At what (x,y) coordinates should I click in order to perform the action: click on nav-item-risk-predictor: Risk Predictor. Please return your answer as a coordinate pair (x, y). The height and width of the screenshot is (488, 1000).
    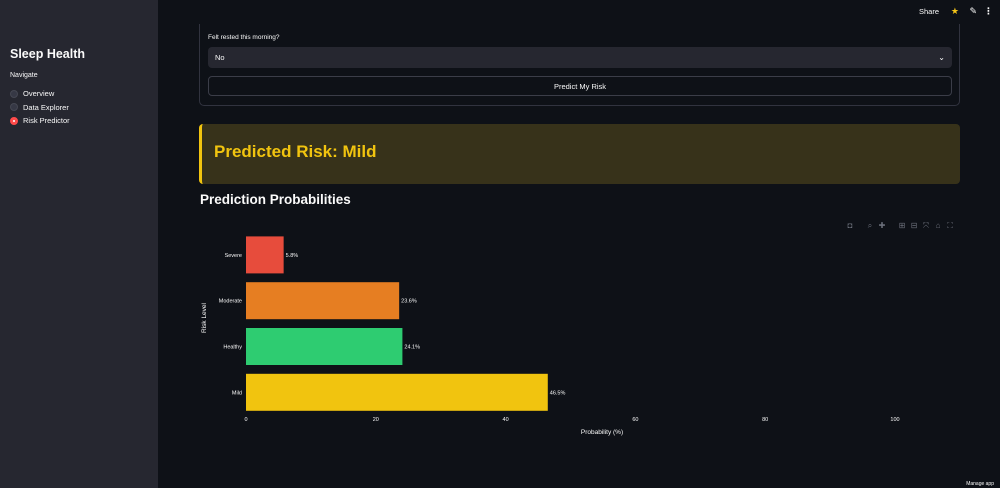
    Looking at the image, I should click on (40, 121).